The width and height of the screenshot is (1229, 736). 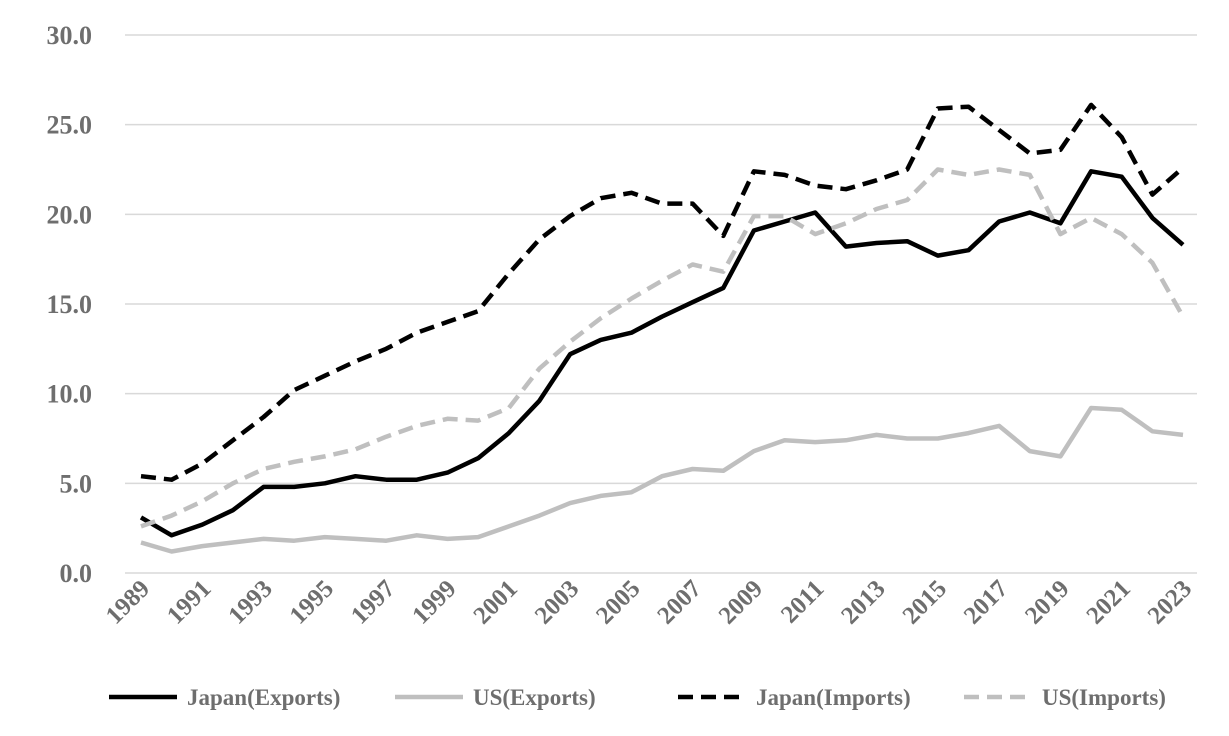 I want to click on x-tick-label: 1997, so click(x=373, y=602).